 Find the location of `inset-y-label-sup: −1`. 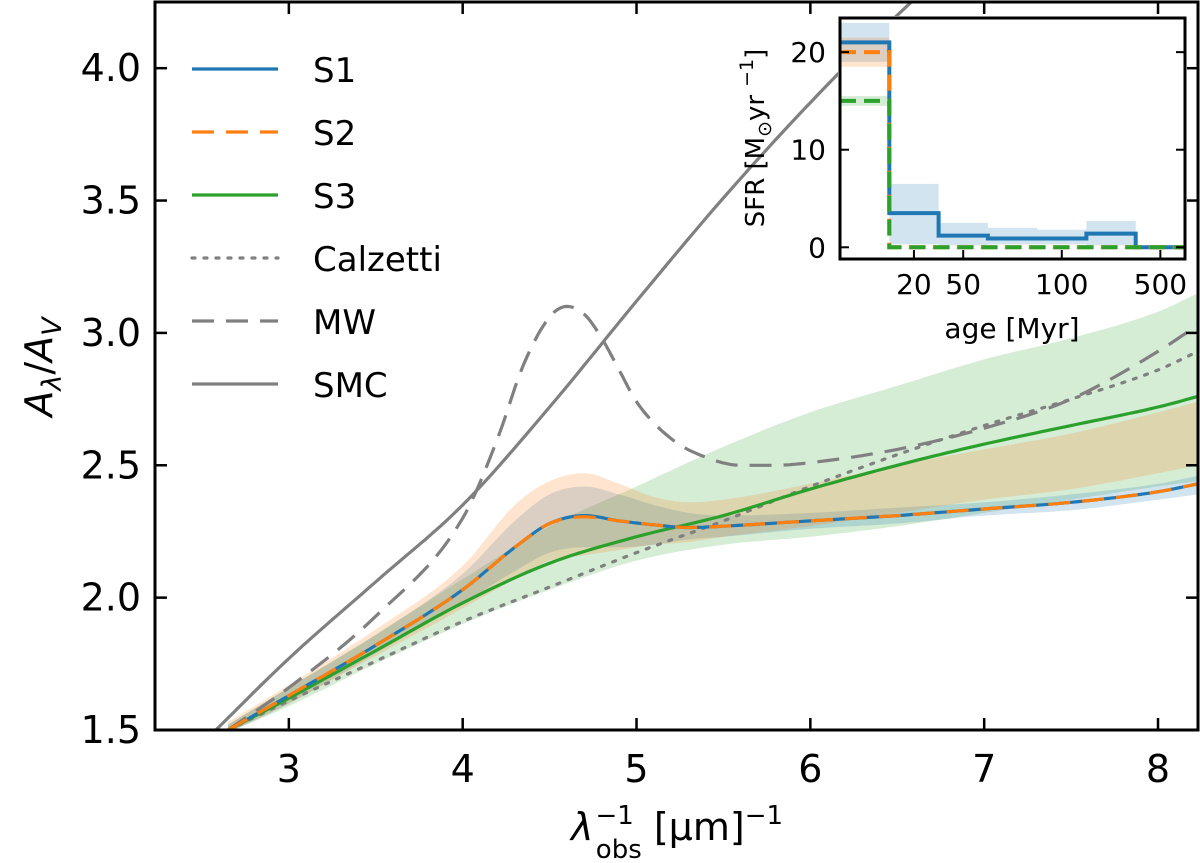

inset-y-label-sup: −1 is located at coordinates (747, 73).